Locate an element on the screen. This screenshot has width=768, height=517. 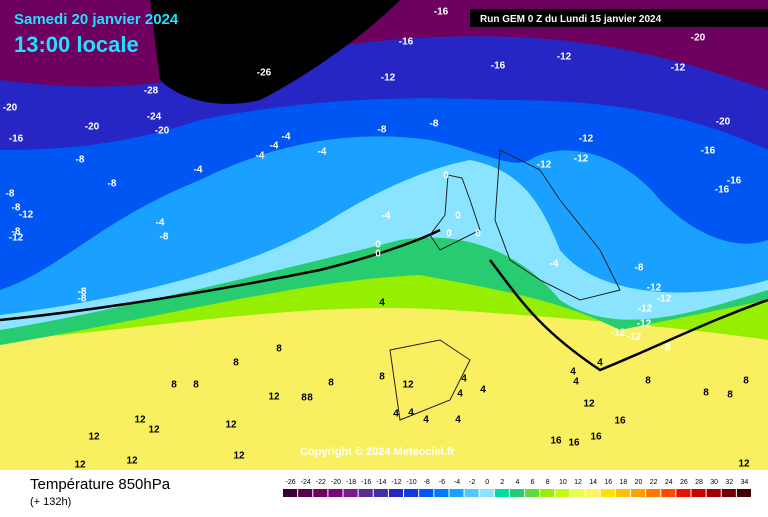
legend-label: 28 is located at coordinates (699, 482).